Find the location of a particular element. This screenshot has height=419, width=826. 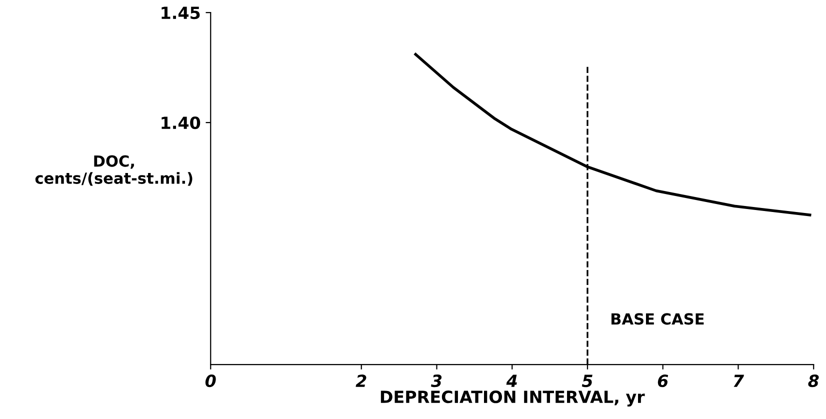

x-tick-label: 6 is located at coordinates (663, 381).